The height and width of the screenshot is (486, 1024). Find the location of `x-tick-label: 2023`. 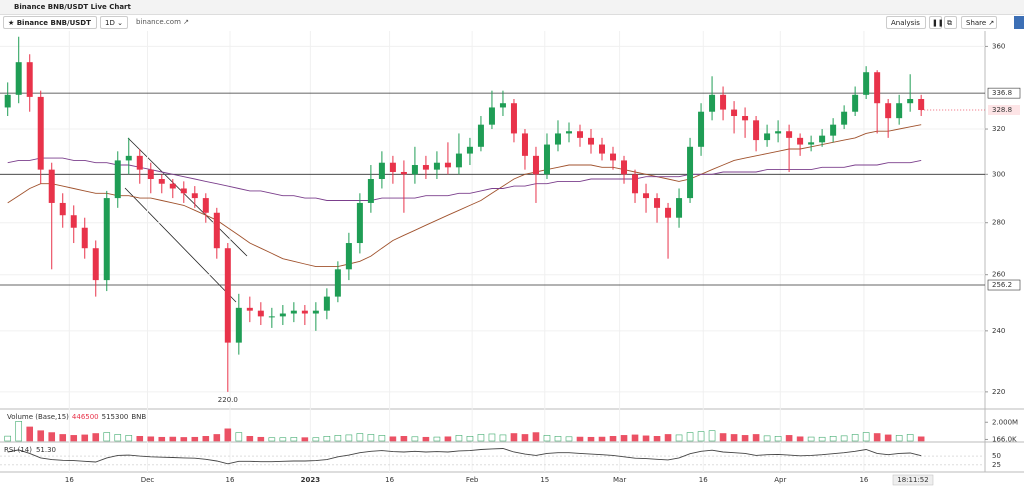

x-tick-label: 2023 is located at coordinates (311, 480).